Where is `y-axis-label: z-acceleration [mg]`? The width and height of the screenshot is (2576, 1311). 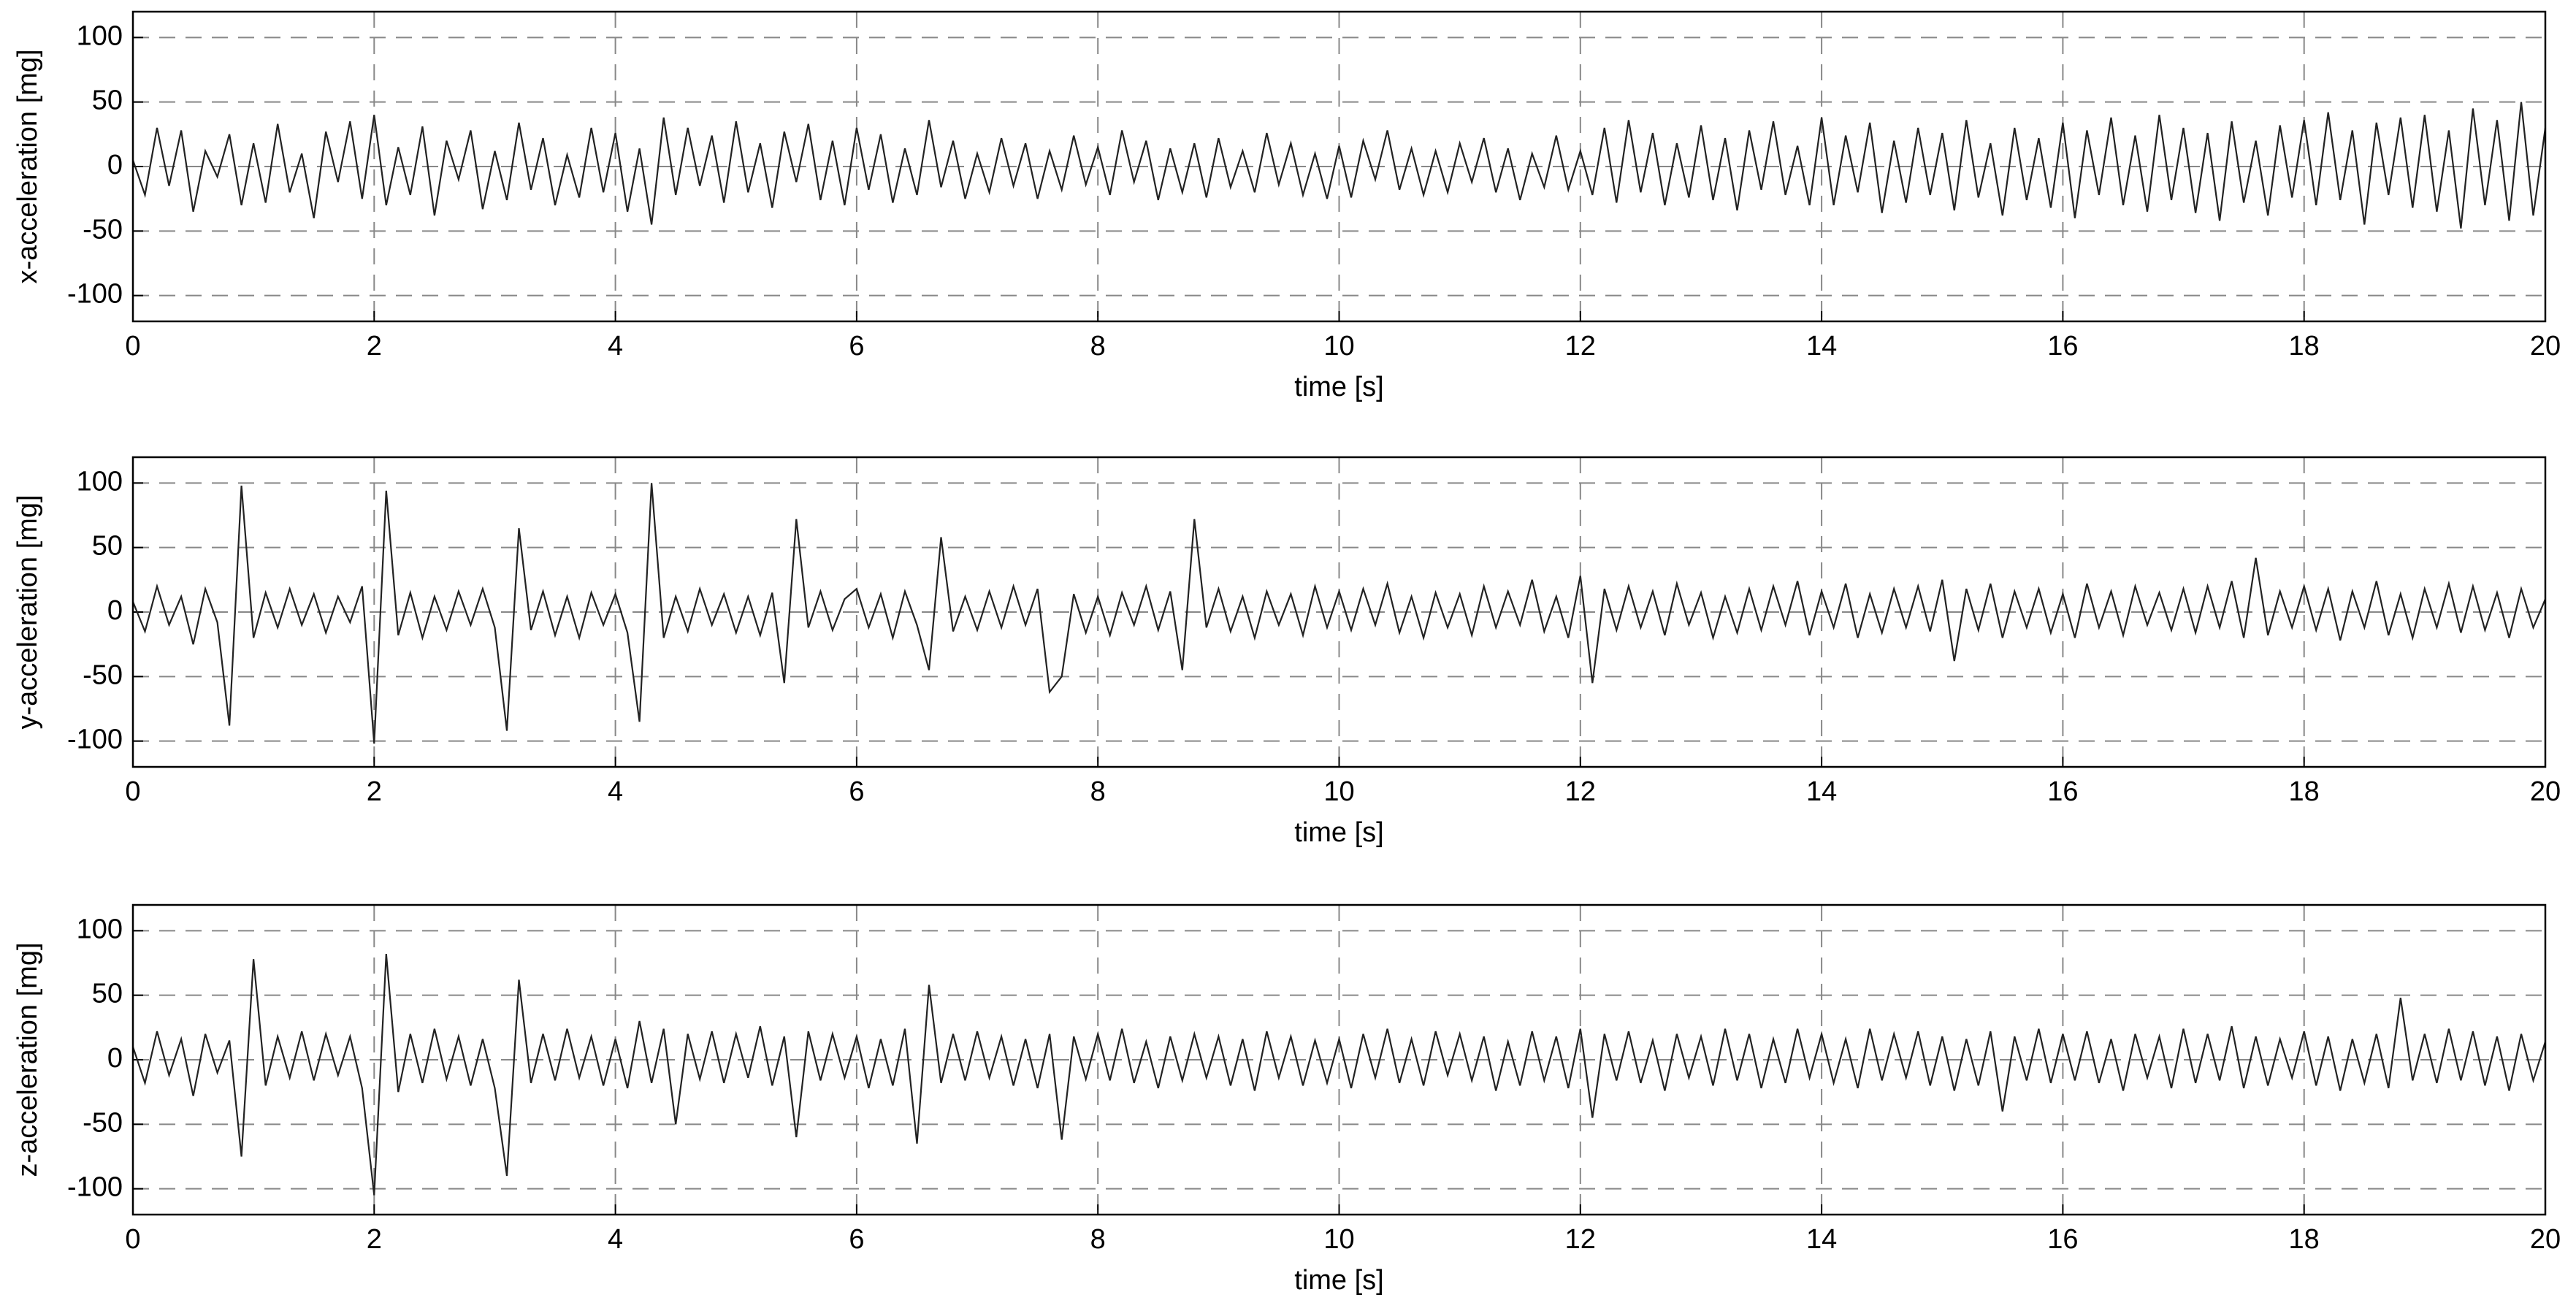
y-axis-label: z-acceleration [mg] is located at coordinates (27, 1059).